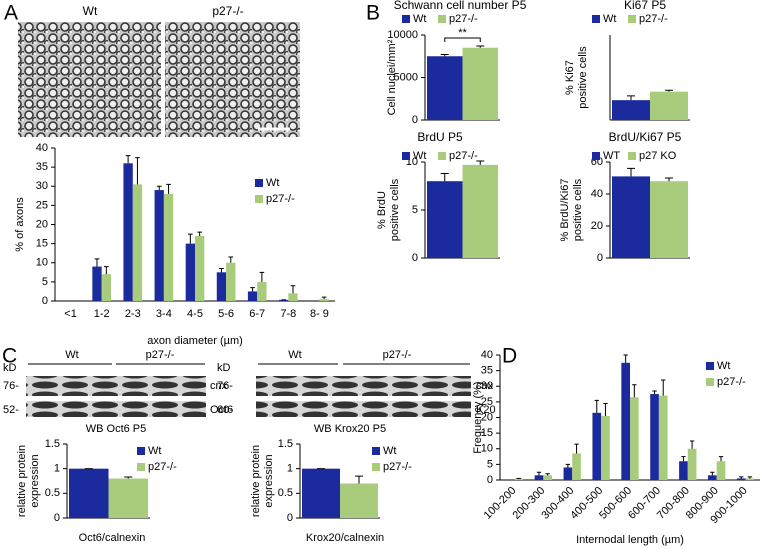 This screenshot has height=549, width=765. I want to click on y-axis-label: expression, so click(35, 480).